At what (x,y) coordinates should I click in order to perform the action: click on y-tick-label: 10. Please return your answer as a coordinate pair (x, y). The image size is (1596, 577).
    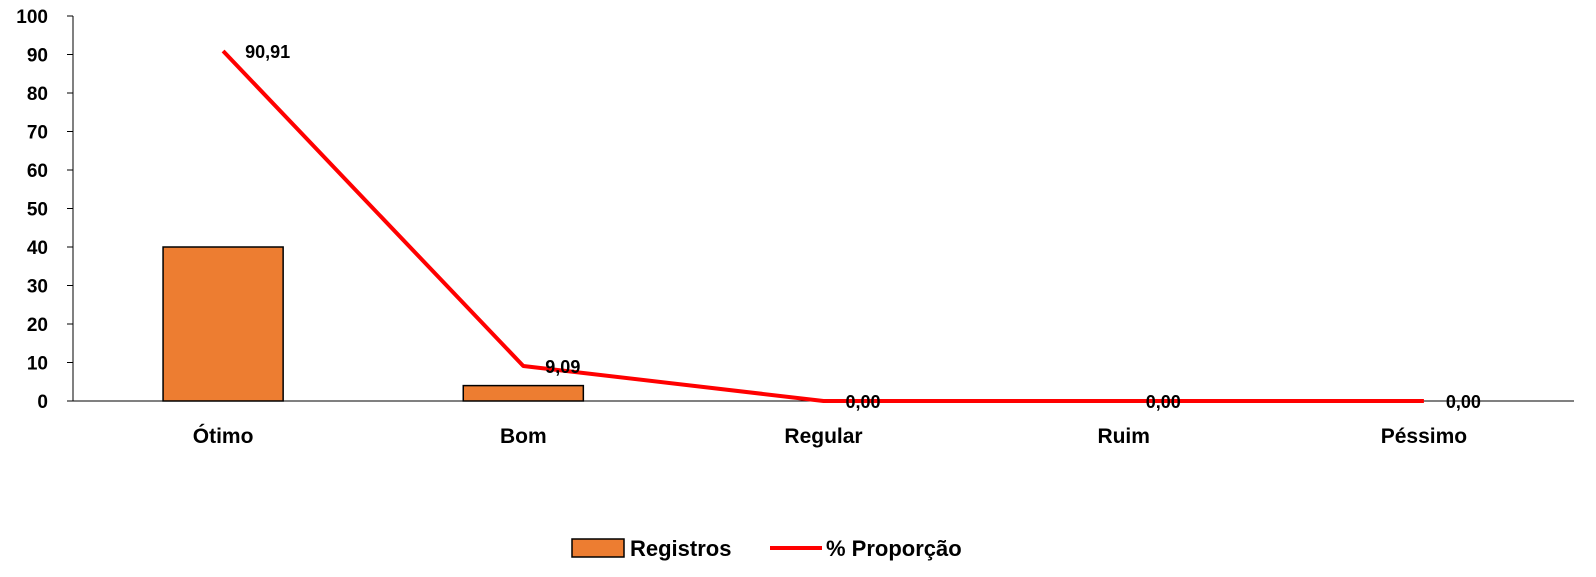
    Looking at the image, I should click on (37, 364).